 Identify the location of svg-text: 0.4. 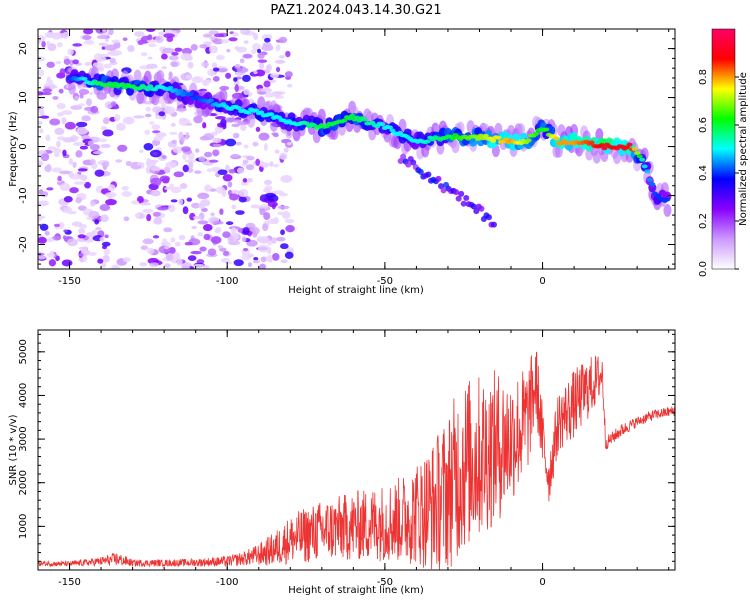
(703, 173).